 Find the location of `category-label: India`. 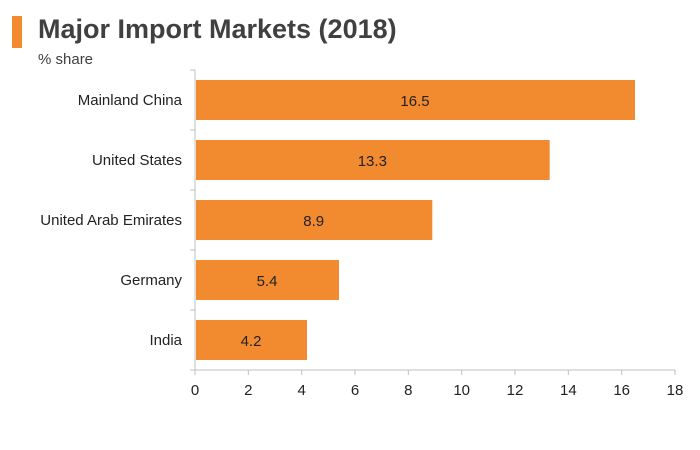

category-label: India is located at coordinates (165, 340).